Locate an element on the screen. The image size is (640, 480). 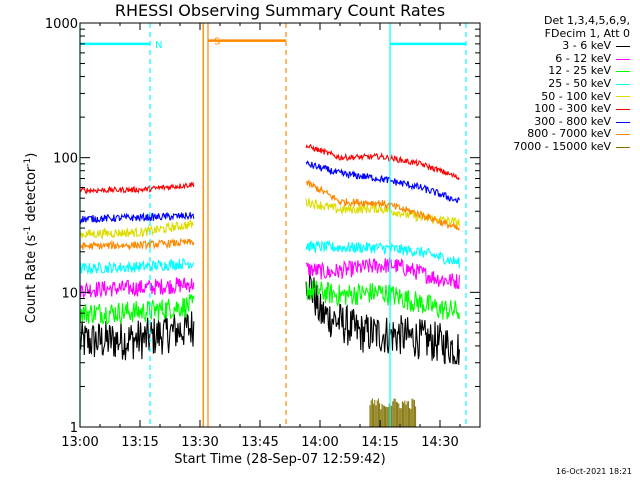
legend-label: 100 - 300 keV is located at coordinates (572, 109).